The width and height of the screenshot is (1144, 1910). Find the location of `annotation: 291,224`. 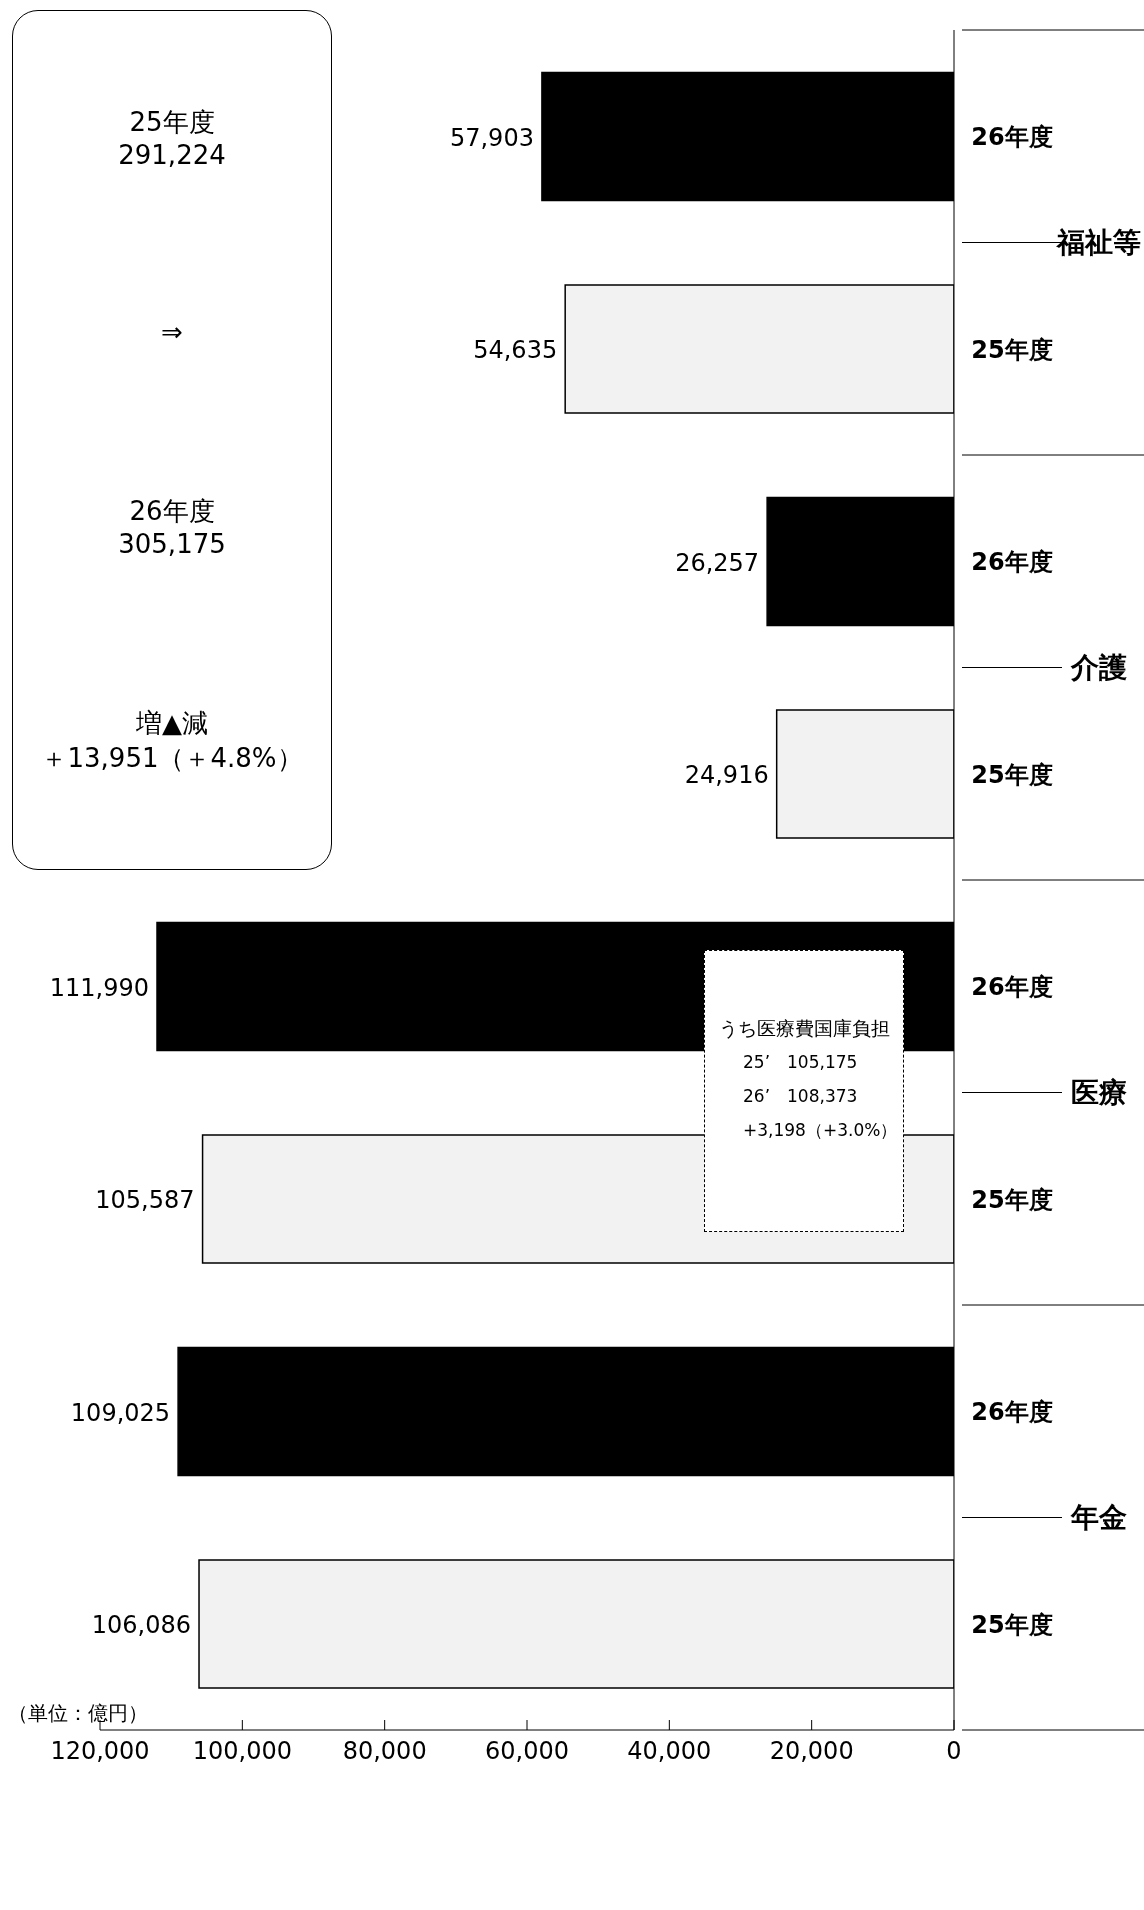

annotation: 291,224 is located at coordinates (172, 154).